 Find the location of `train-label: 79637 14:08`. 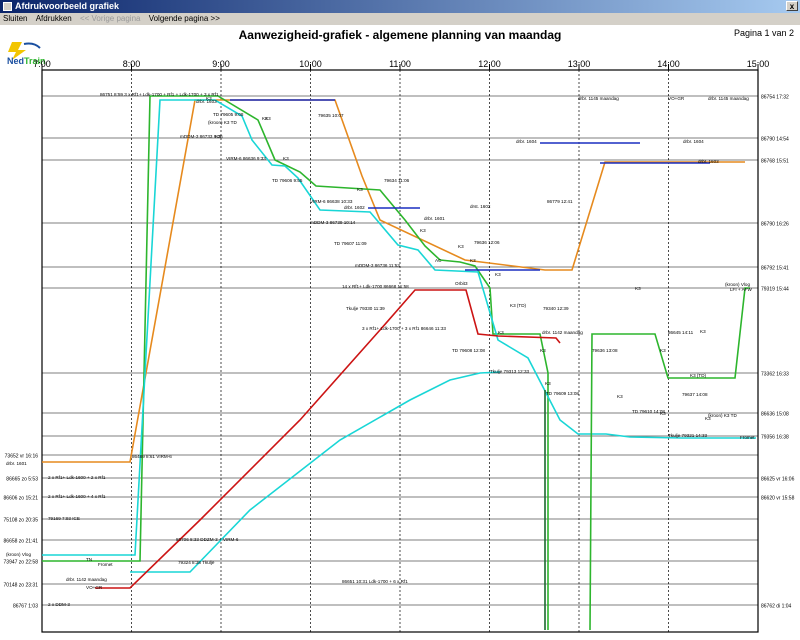

train-label: 79637 14:08 is located at coordinates (695, 394).